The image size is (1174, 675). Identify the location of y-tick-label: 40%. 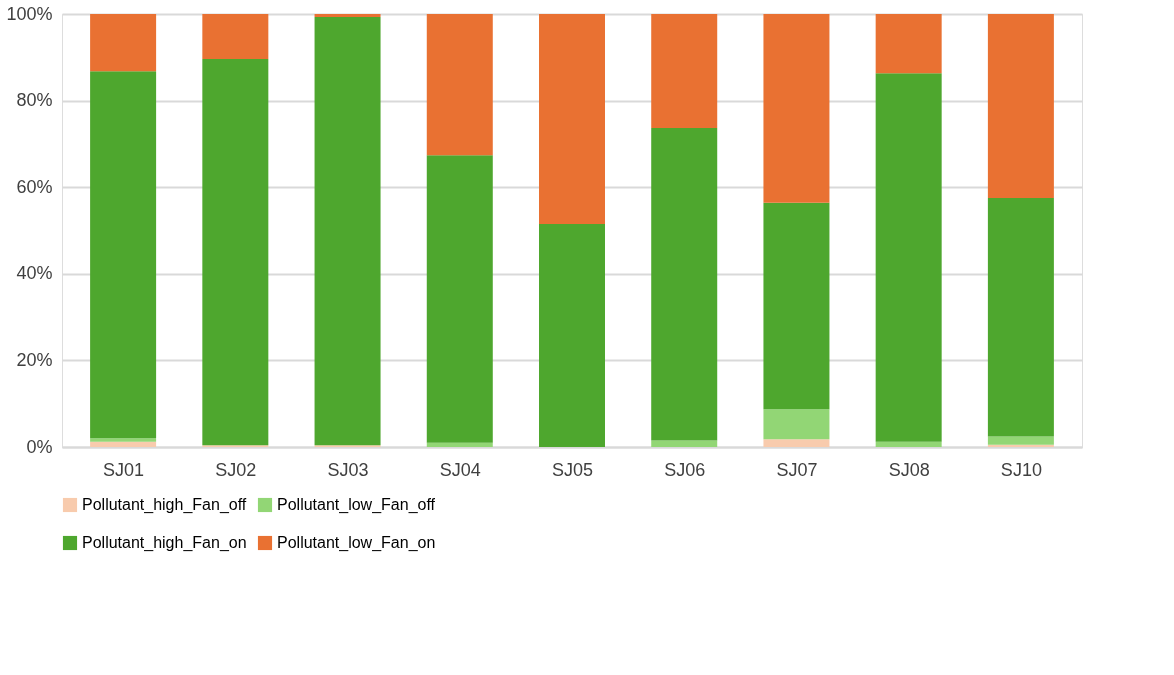
(34, 273).